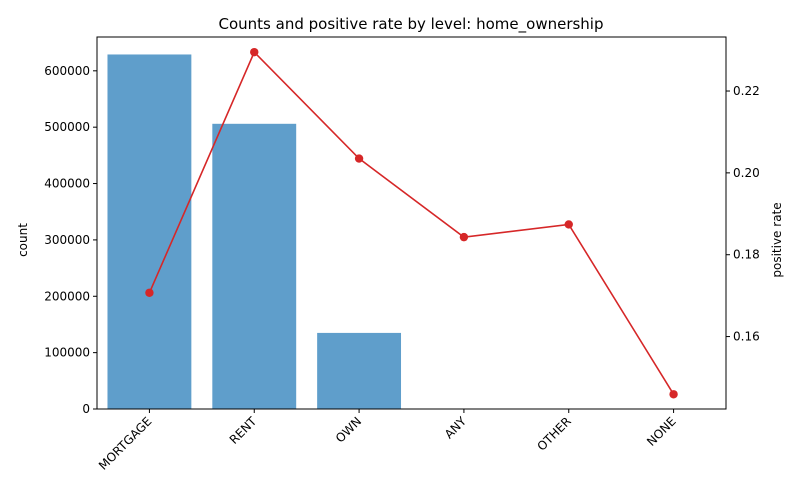  What do you see at coordinates (743, 214) in the screenshot?
I see `y-axis-right: 0.16 0.18 0.20 0.22` at bounding box center [743, 214].